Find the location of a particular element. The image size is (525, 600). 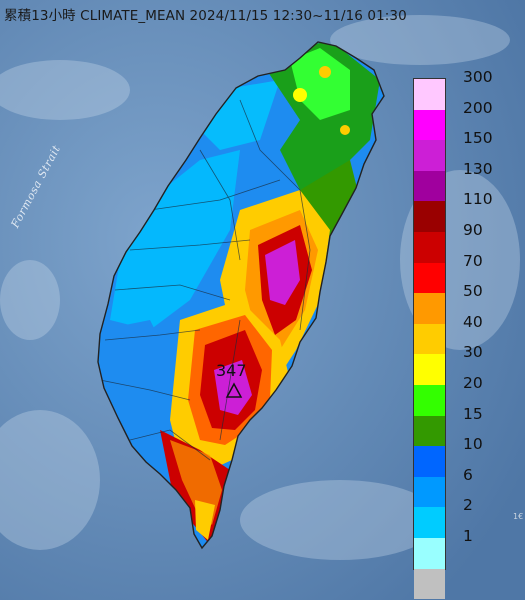

legend-label: 50 is located at coordinates (473, 291).